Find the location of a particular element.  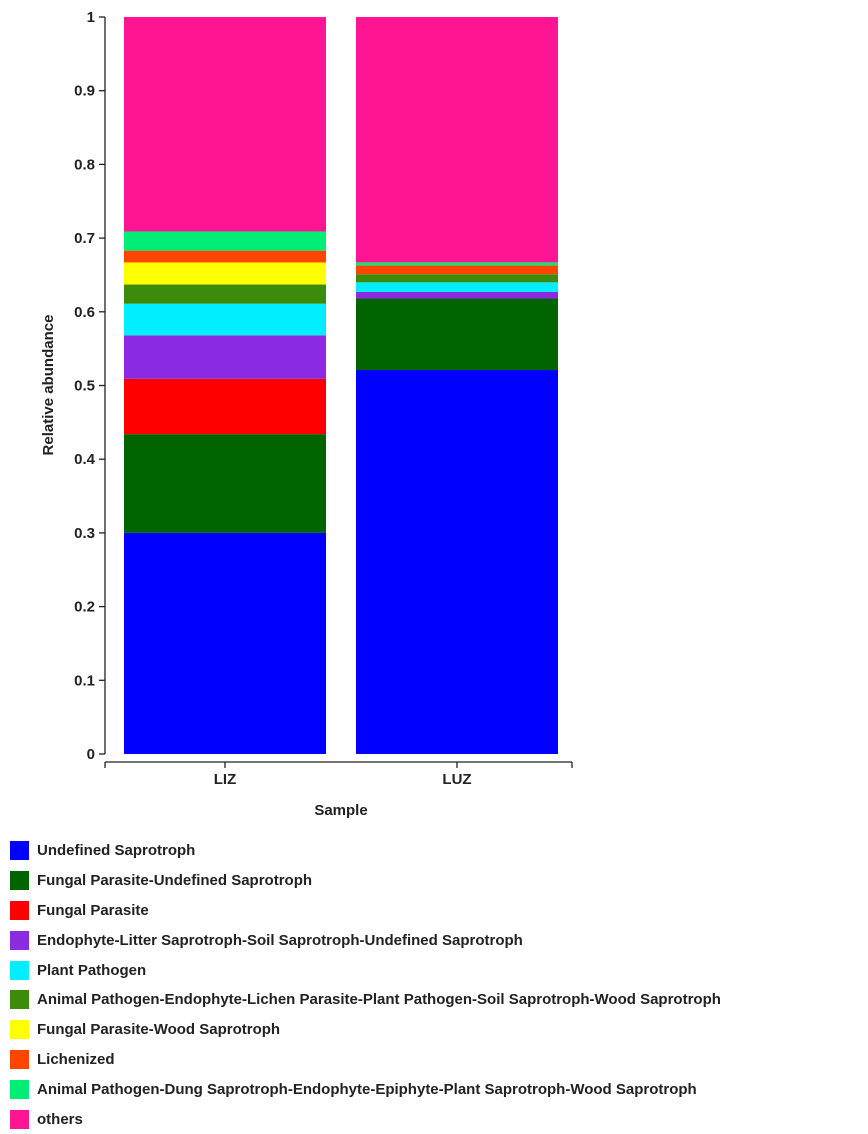

legend-item: Lichenized is located at coordinates (365, 1060).